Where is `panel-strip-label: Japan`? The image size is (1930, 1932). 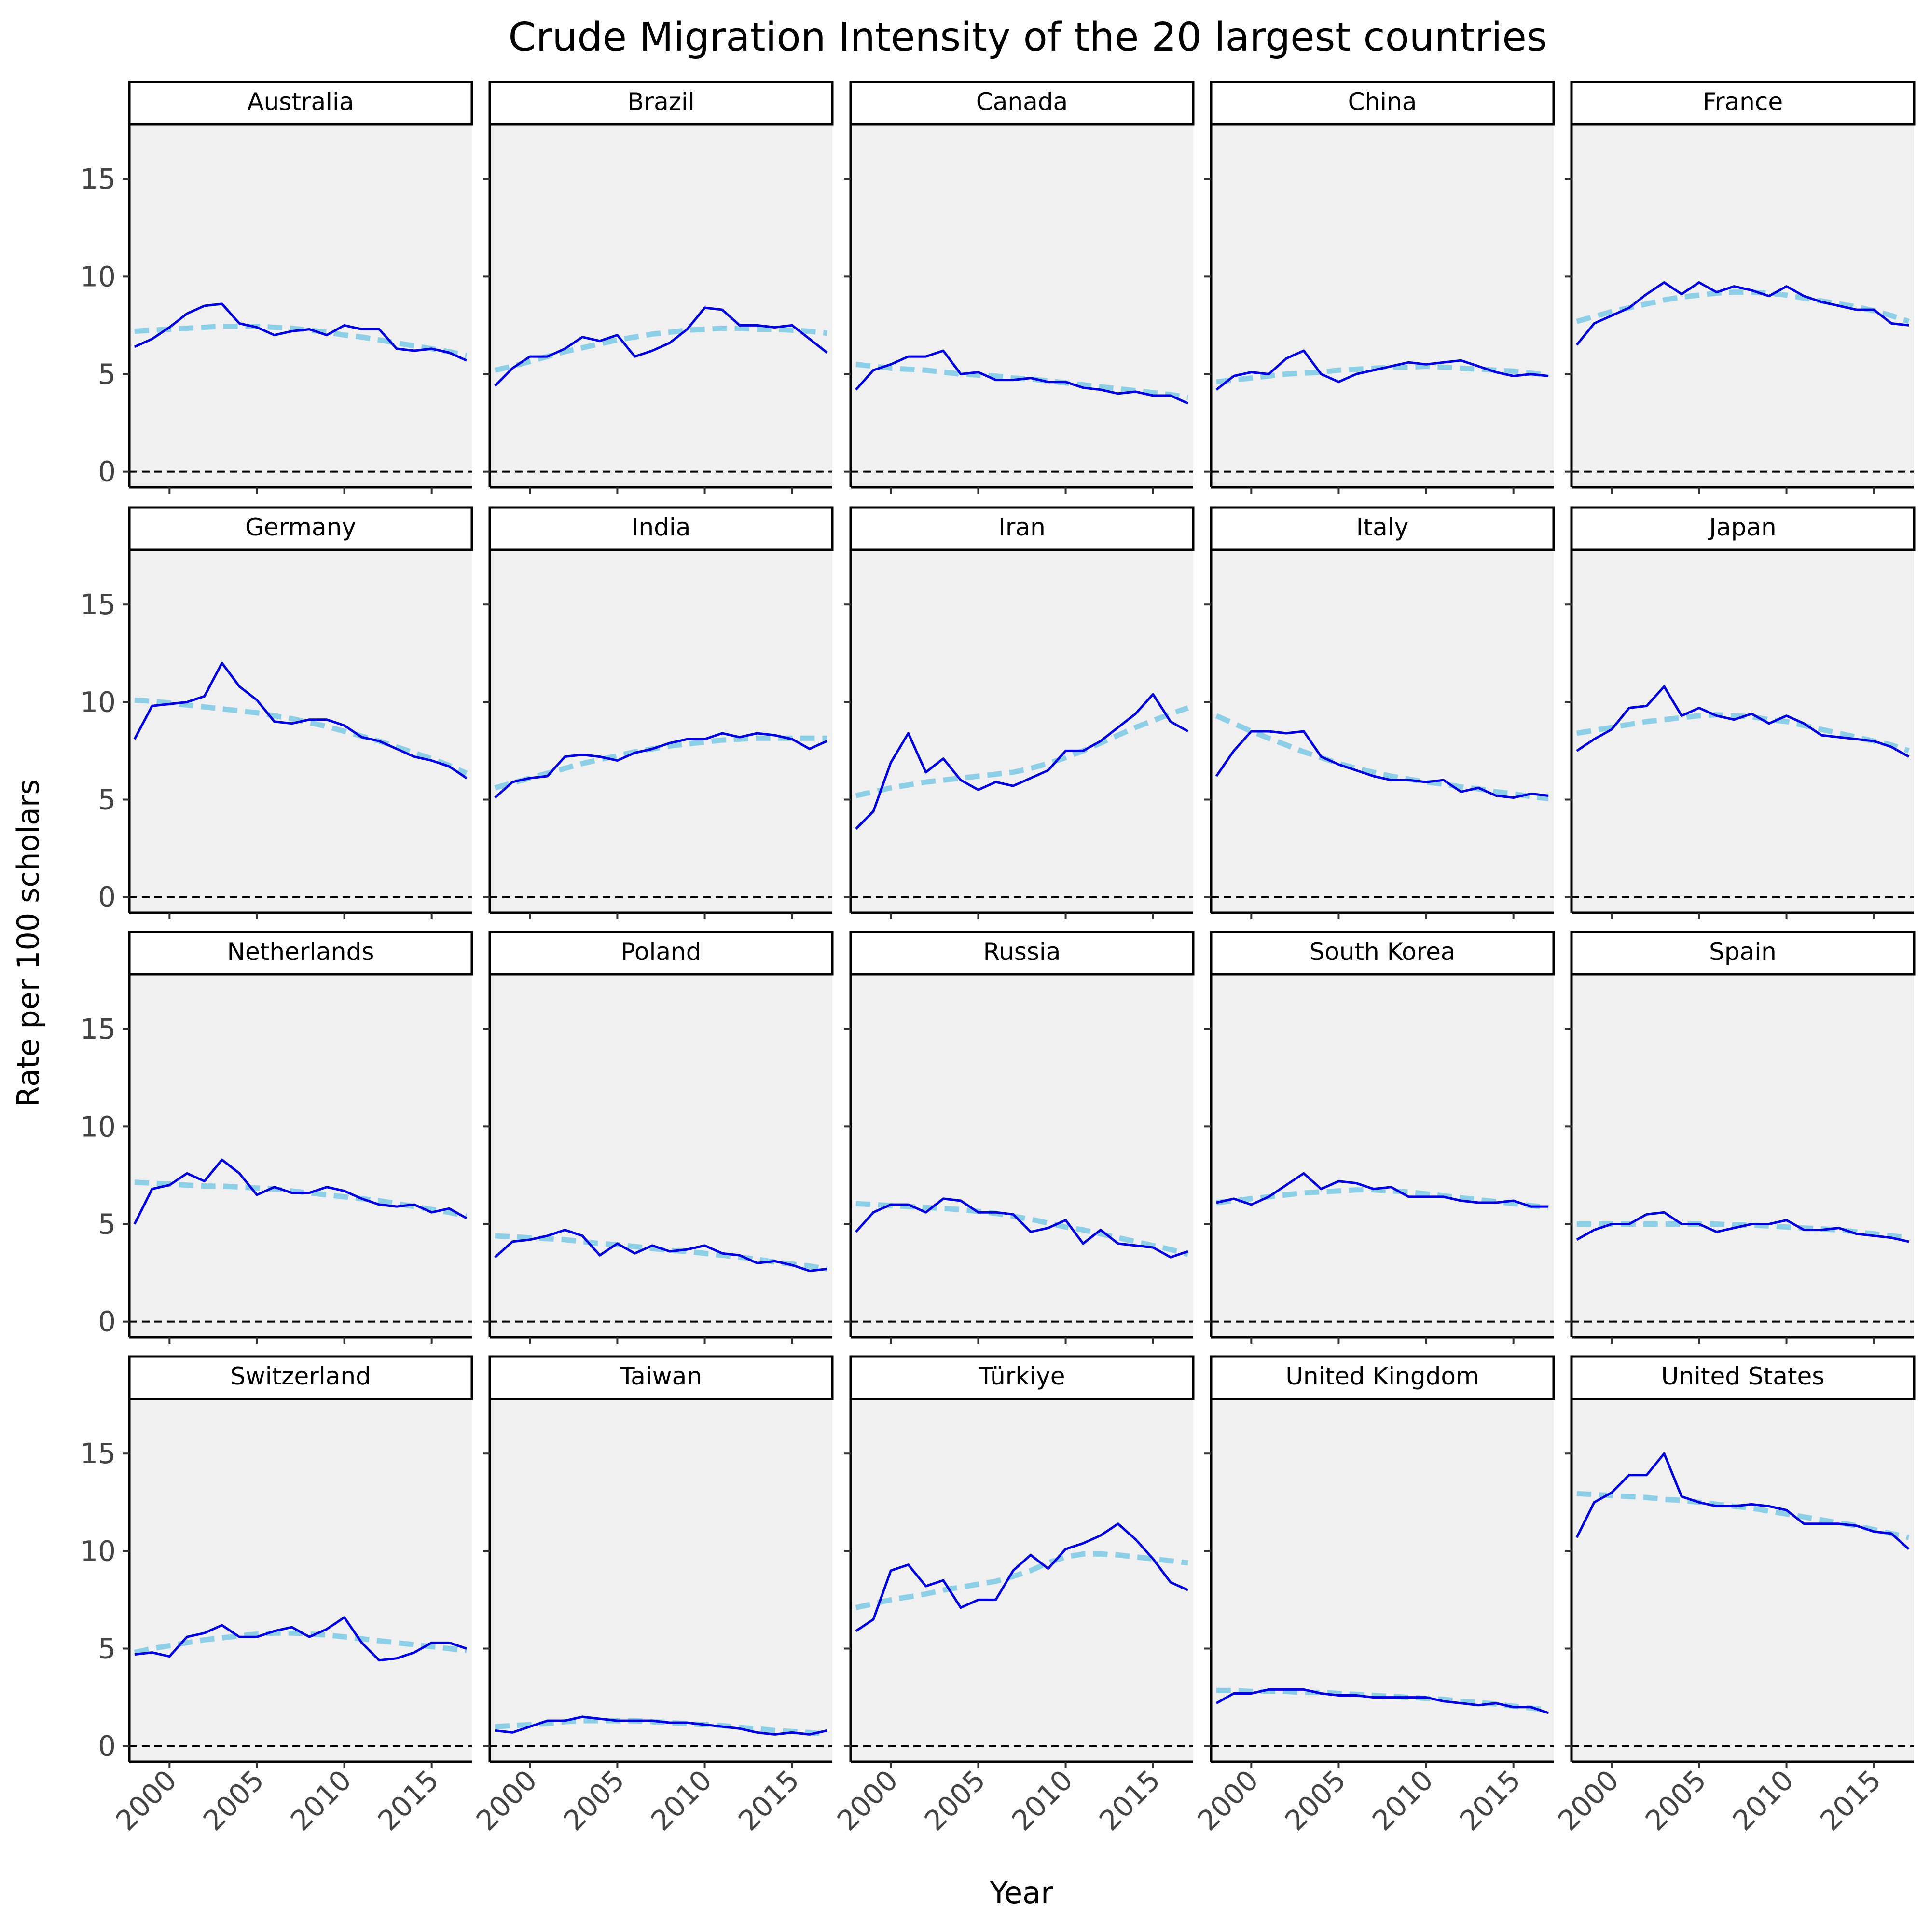 panel-strip-label: Japan is located at coordinates (1742, 527).